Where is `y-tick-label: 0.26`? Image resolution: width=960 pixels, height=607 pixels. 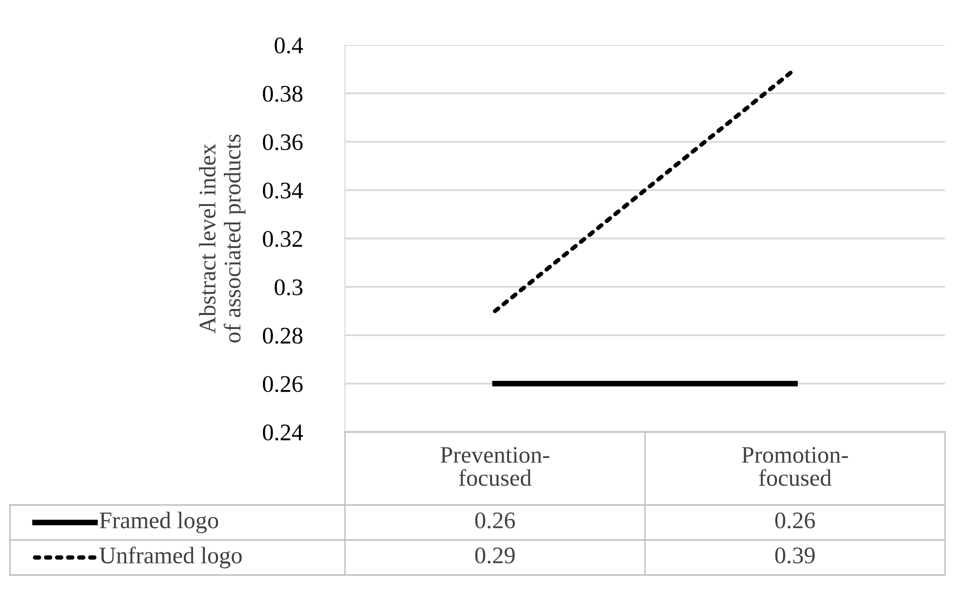 y-tick-label: 0.26 is located at coordinates (282, 384).